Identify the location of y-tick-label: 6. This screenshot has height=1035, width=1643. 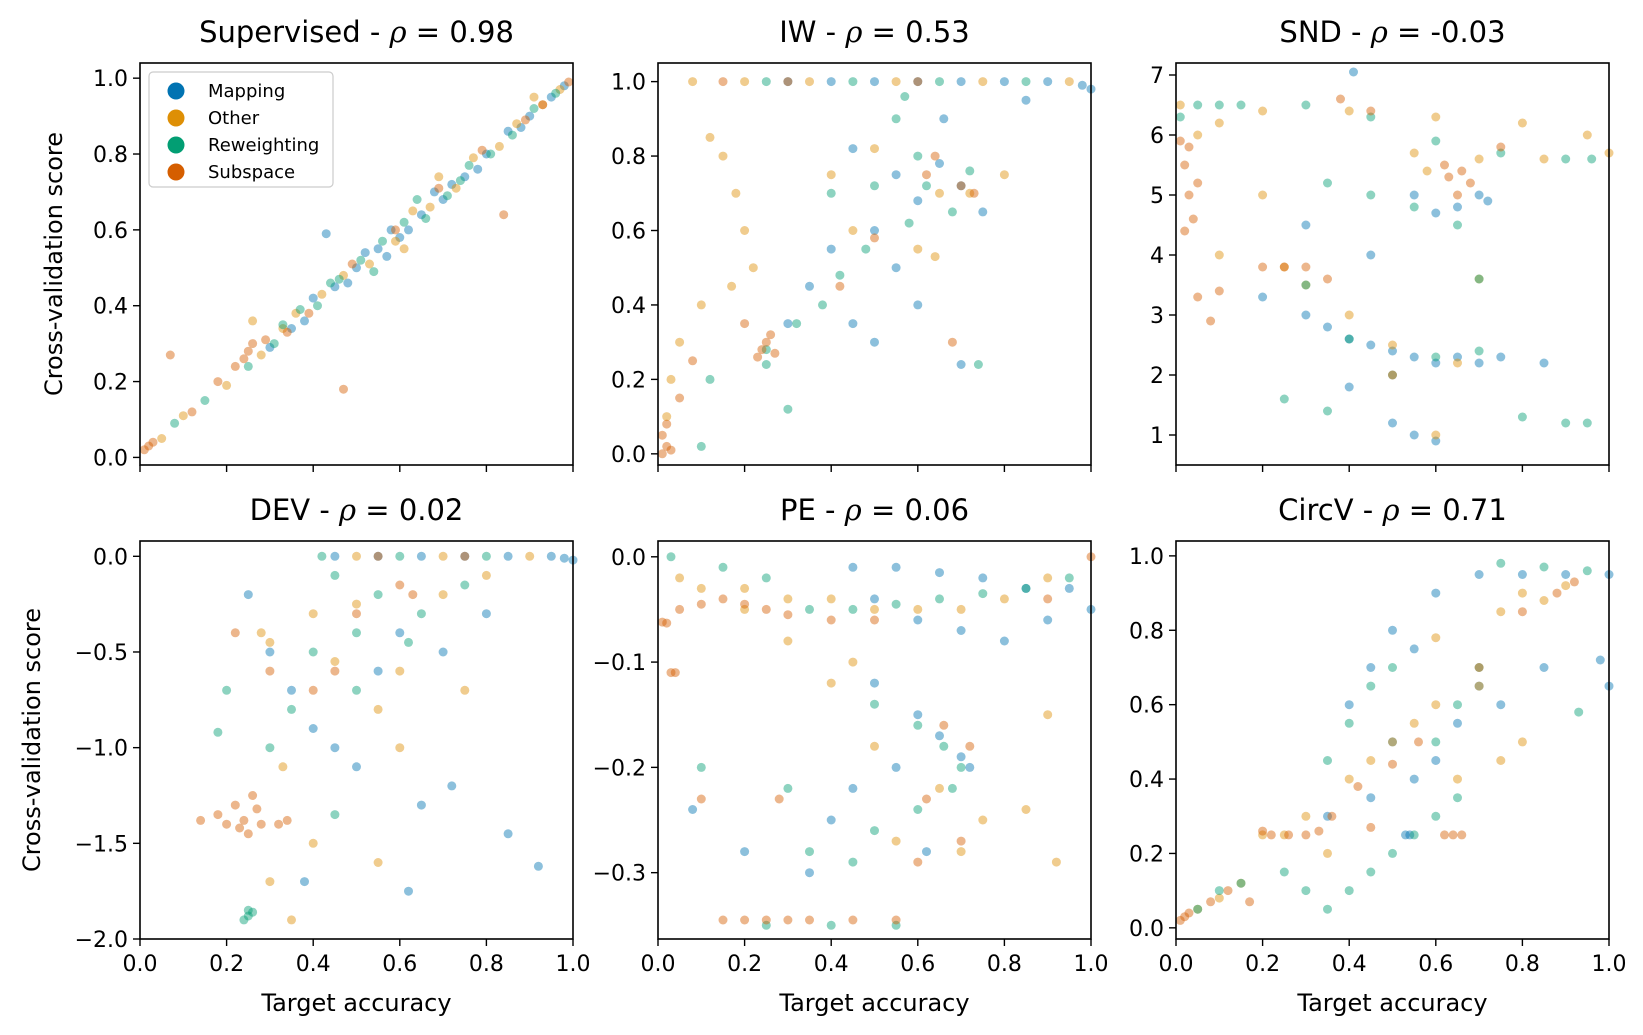
(1157, 136).